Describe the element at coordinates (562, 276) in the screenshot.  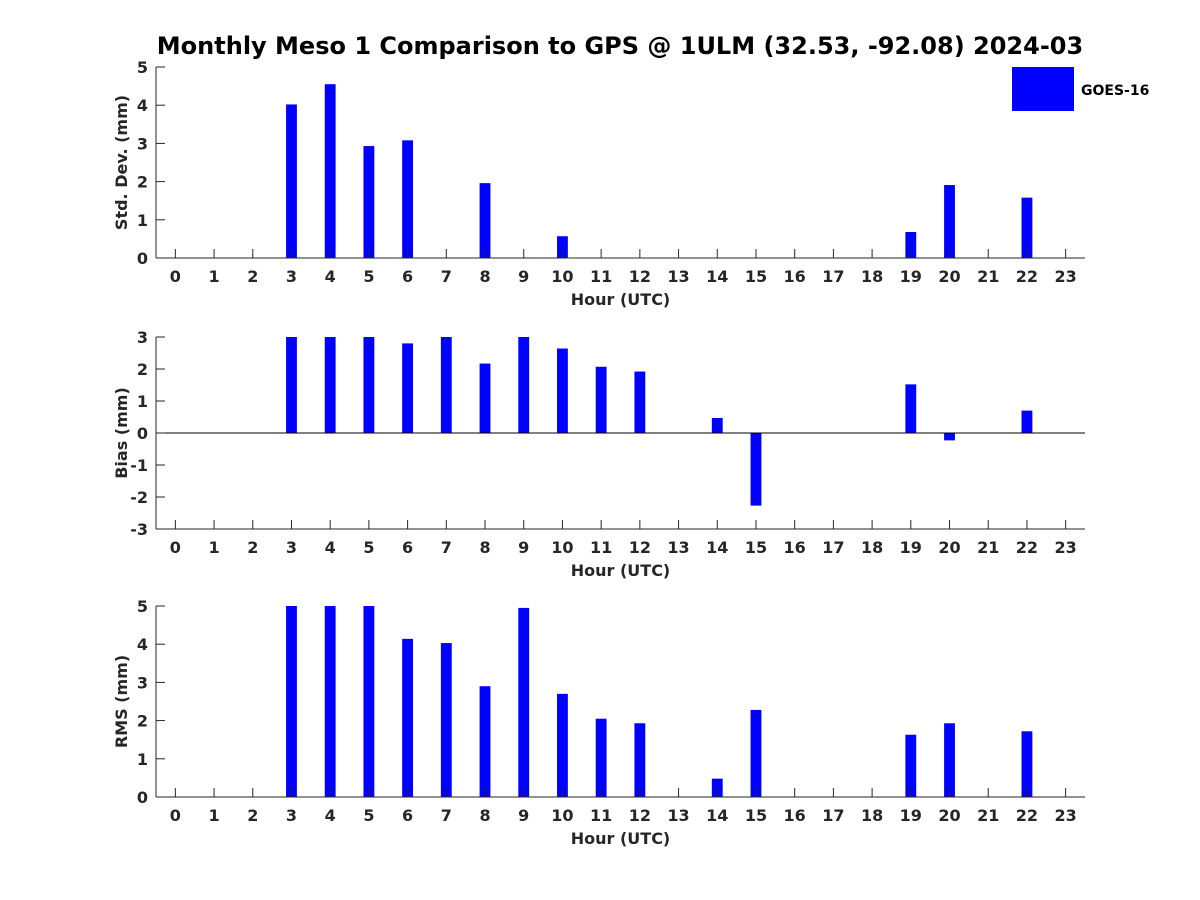
I see `std-dev-x-tick-label: 10` at that location.